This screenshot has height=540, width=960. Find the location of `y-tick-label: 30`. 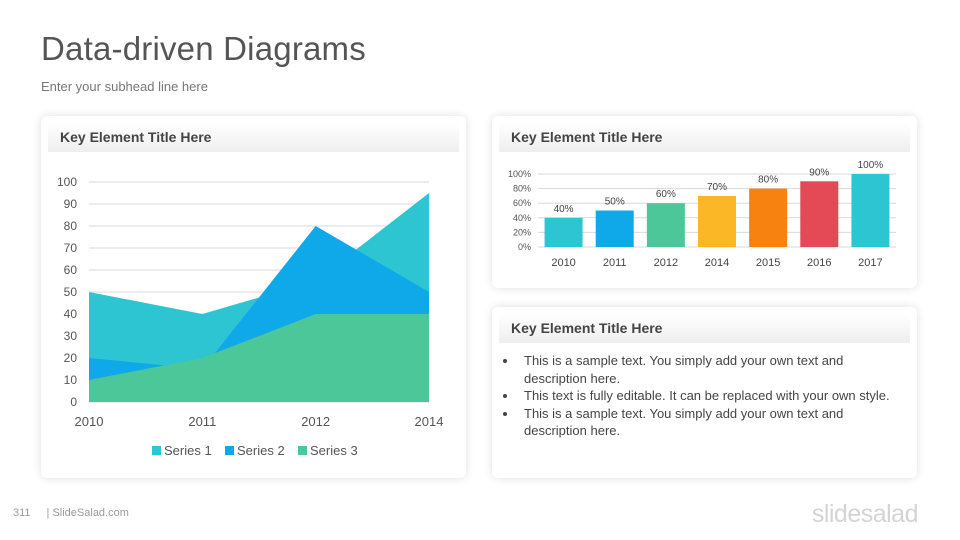

y-tick-label: 30 is located at coordinates (71, 336).